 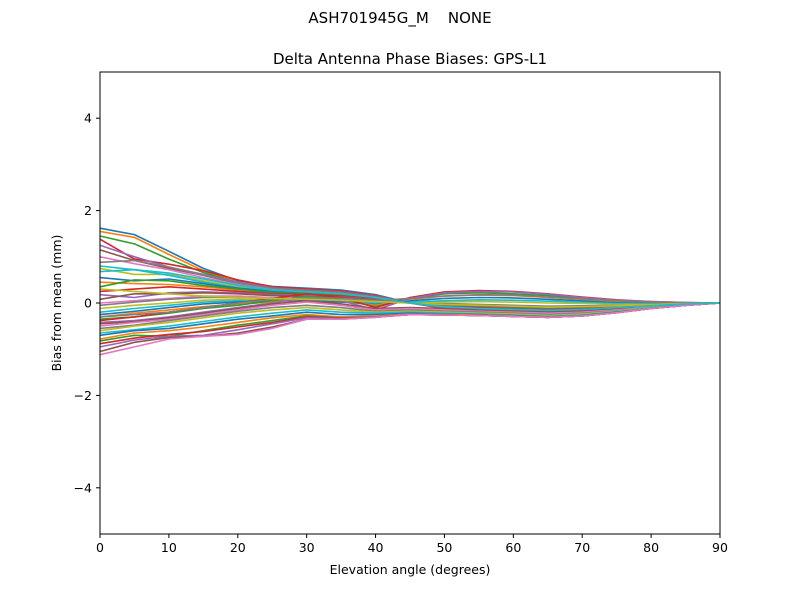 I want to click on x-axis-label: Elevation angle (degrees), so click(x=410, y=569).